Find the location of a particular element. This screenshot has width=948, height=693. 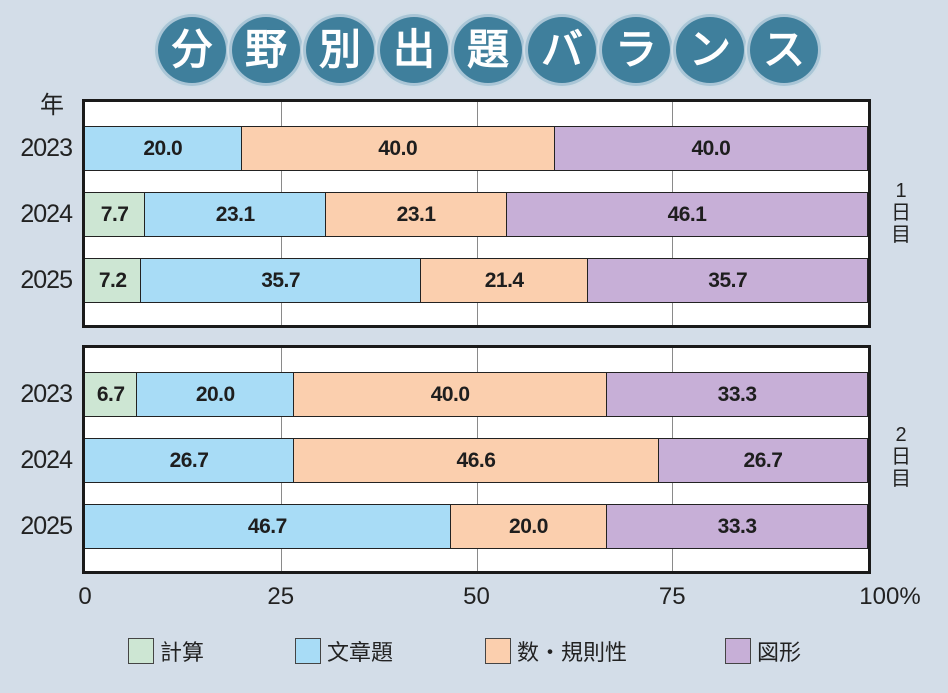

bar-segment-文章題: 23.1 is located at coordinates (236, 214).